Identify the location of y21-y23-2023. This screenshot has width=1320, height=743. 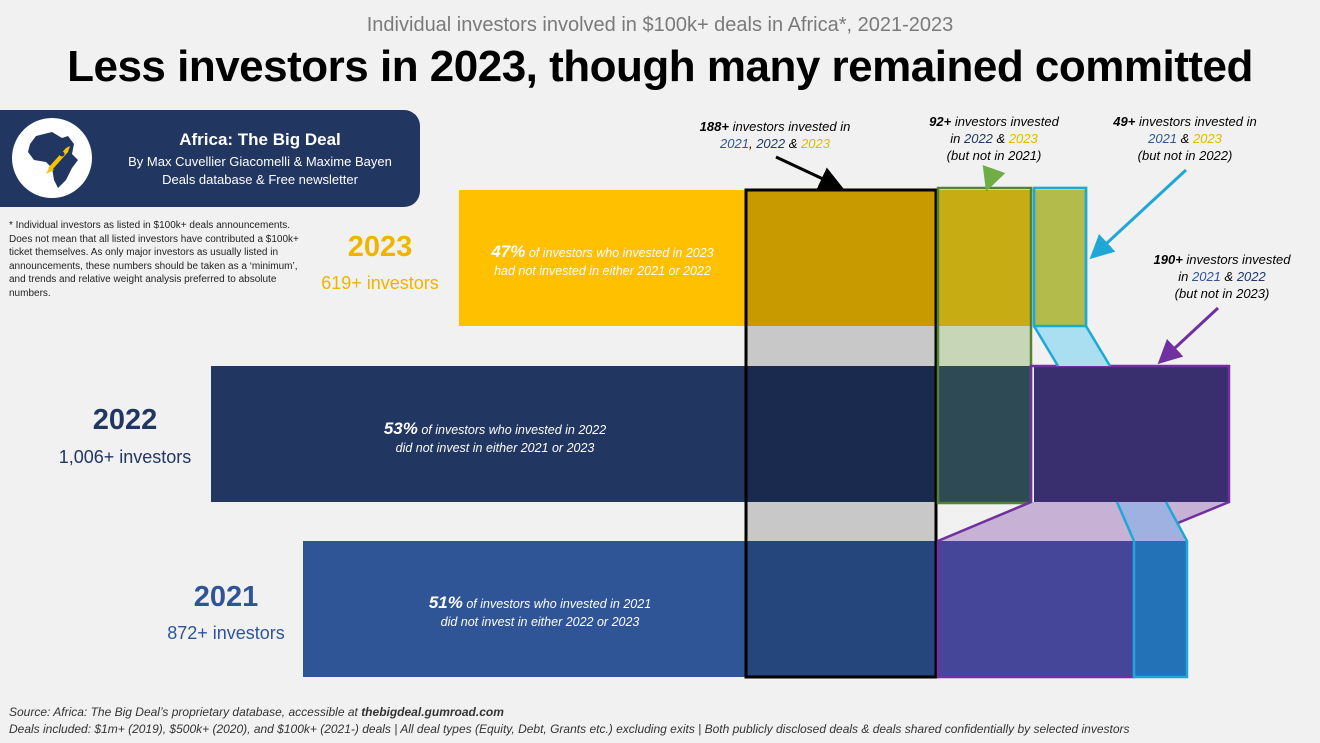
(1060, 258).